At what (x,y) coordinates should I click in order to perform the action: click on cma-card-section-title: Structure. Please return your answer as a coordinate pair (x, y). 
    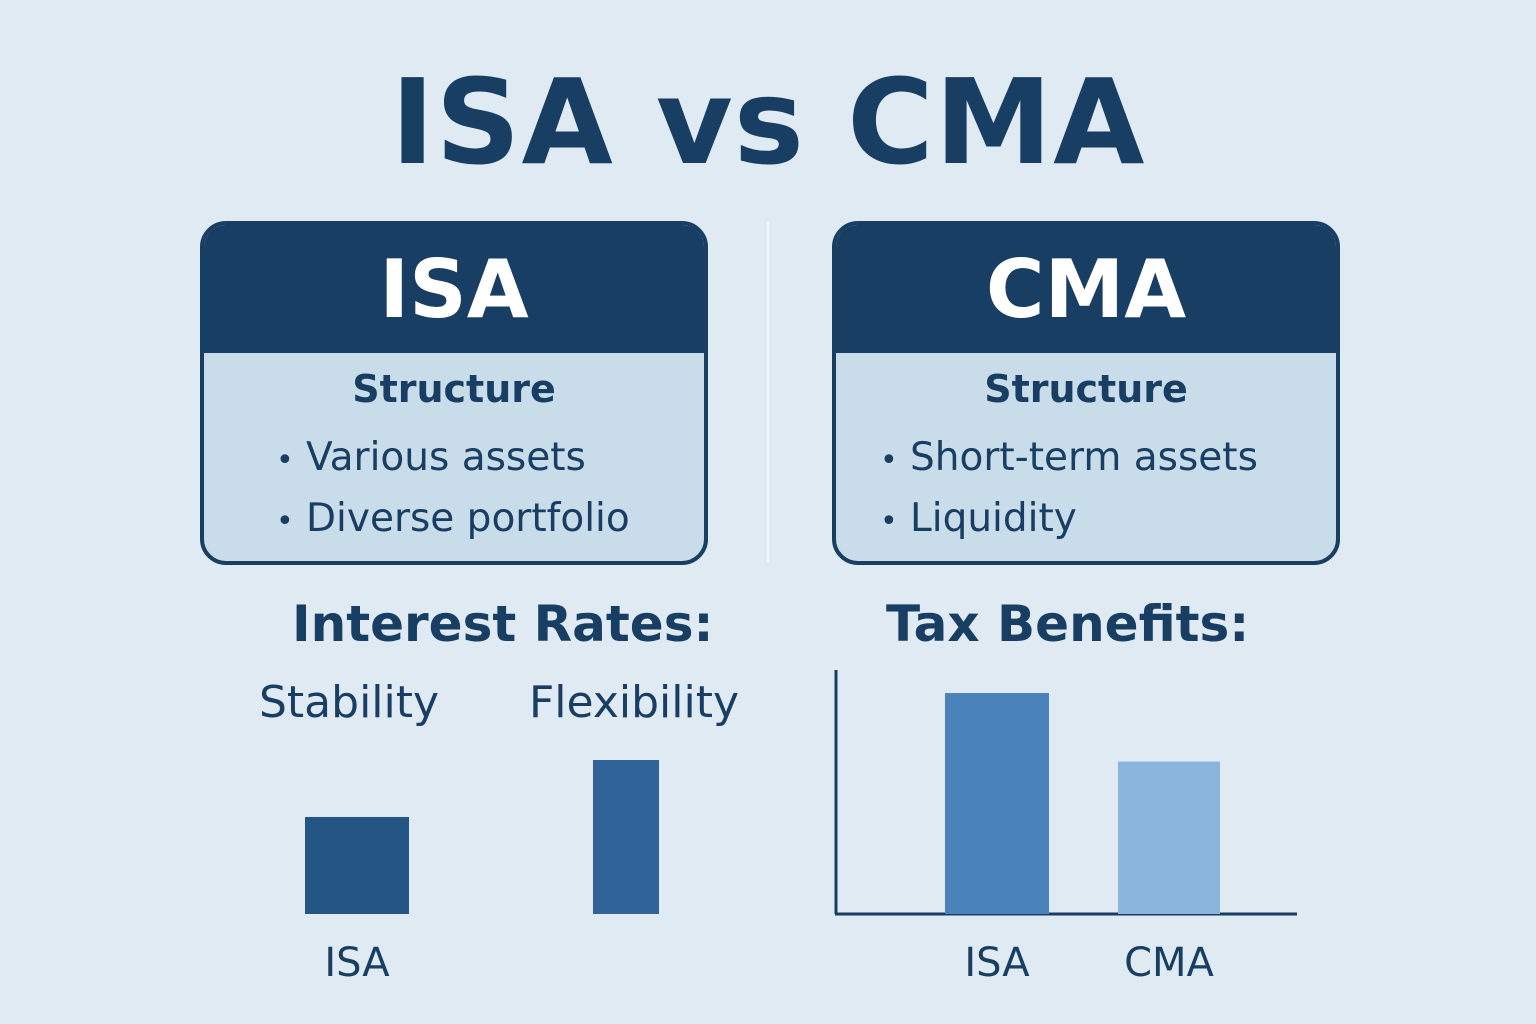
    Looking at the image, I should click on (1086, 389).